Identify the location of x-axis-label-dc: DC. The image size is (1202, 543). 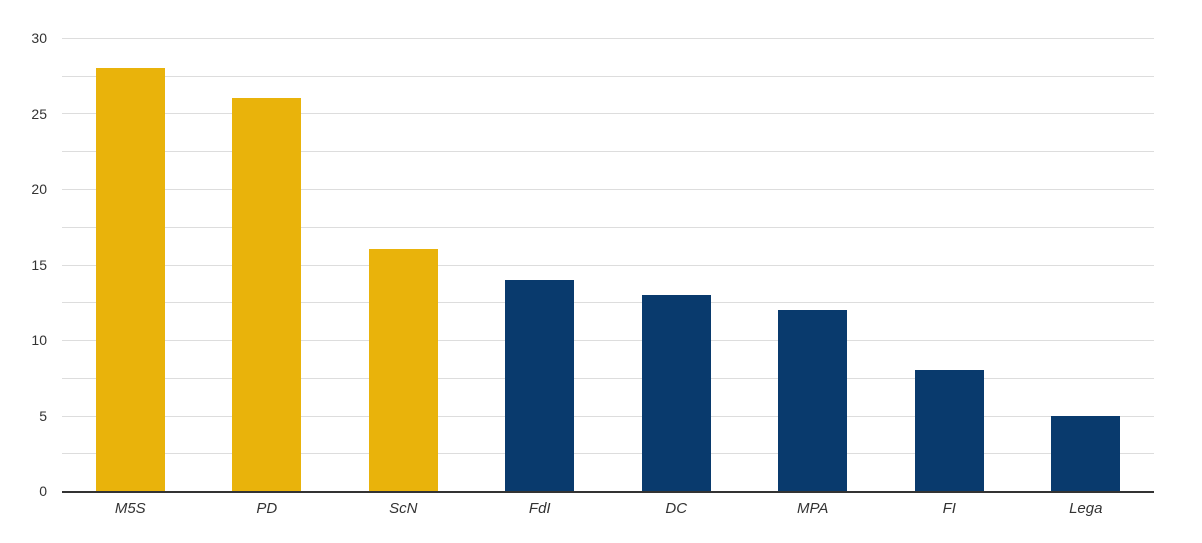
(676, 508).